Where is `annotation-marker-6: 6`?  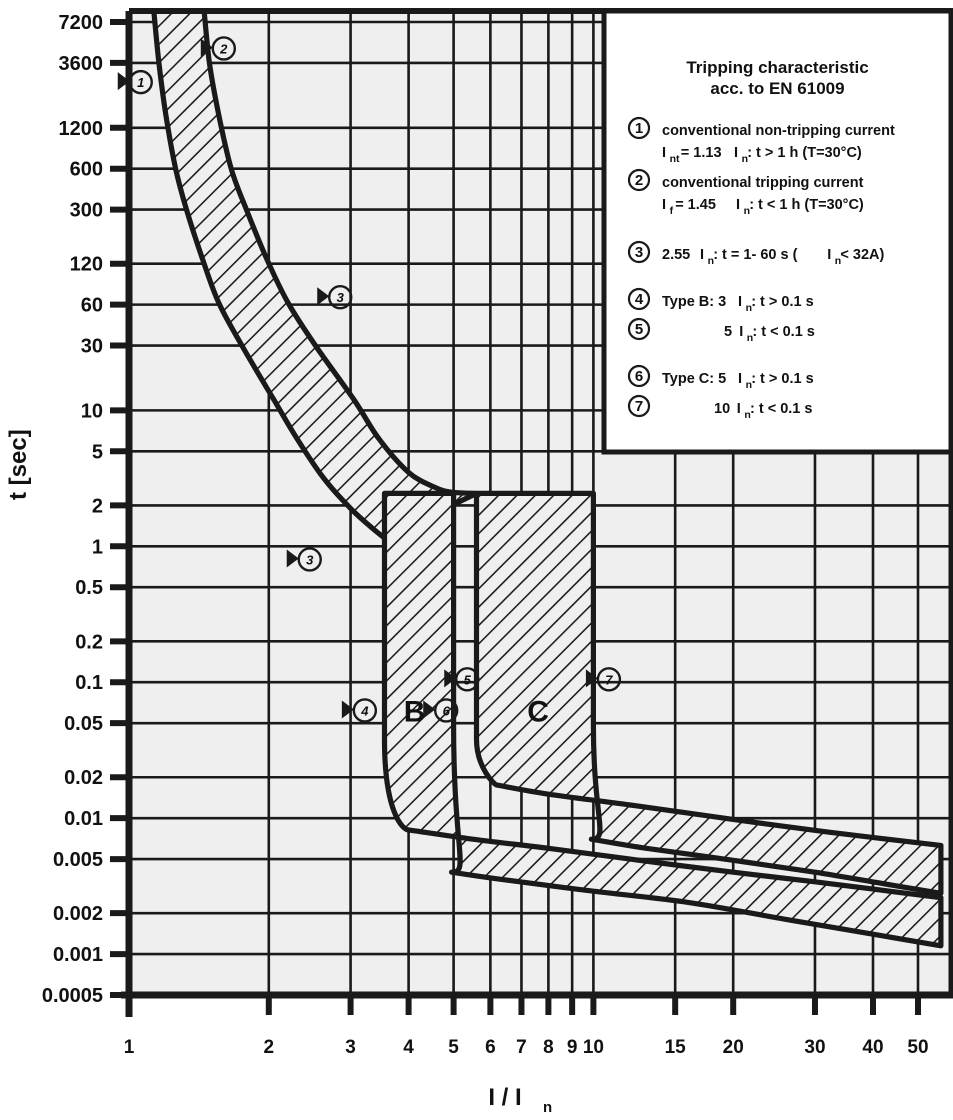
annotation-marker-6: 6 is located at coordinates (441, 710).